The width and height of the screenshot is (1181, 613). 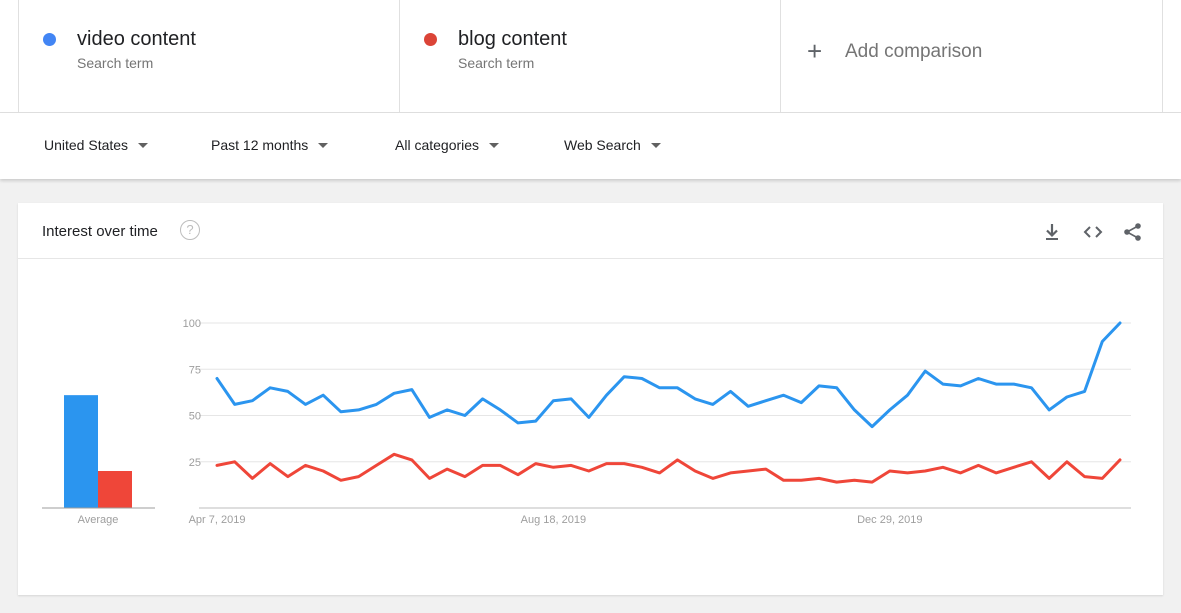 What do you see at coordinates (590, 231) in the screenshot?
I see `card-header: Interest over time ?` at bounding box center [590, 231].